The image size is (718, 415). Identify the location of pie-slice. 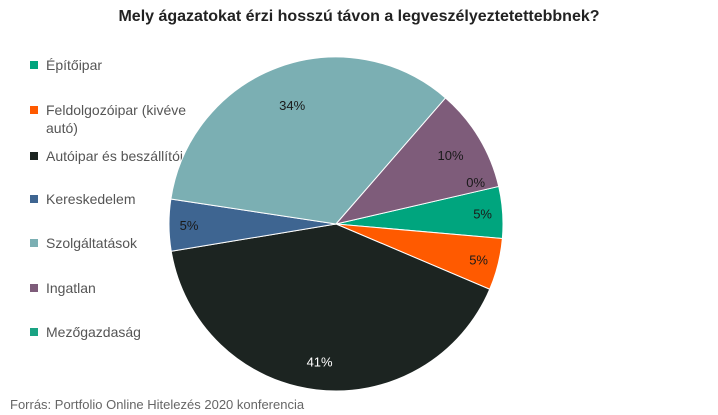
(417, 161).